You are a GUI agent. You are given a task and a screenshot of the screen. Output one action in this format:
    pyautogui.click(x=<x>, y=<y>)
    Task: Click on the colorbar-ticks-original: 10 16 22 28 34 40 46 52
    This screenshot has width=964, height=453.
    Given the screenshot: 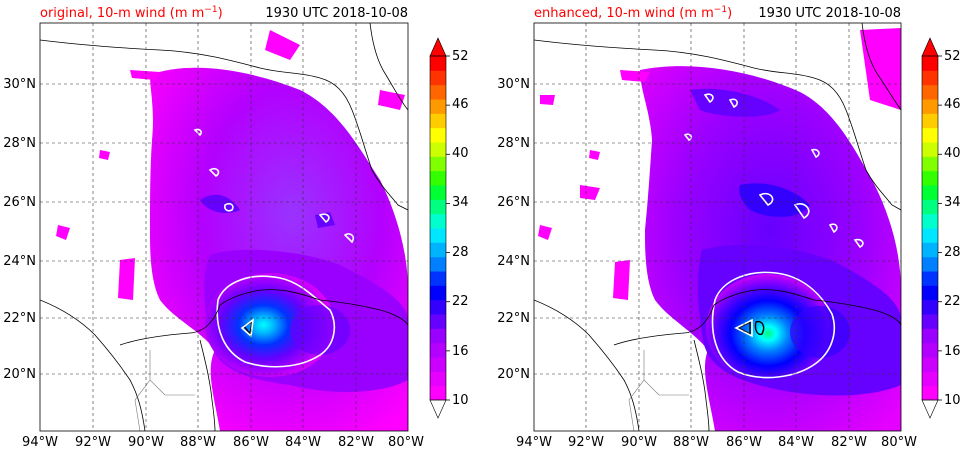 What is the action you would take?
    pyautogui.click(x=460, y=228)
    